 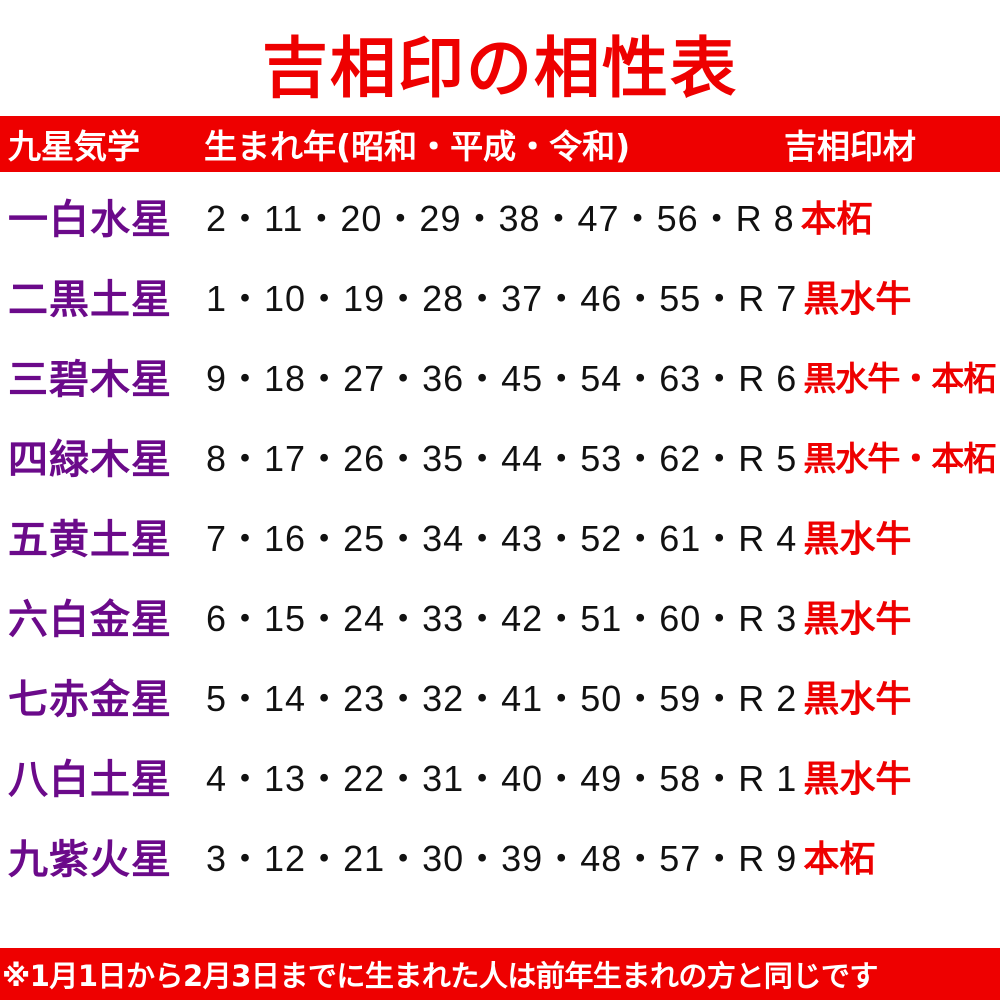 I want to click on table-row: 一白水星 2・11・20・29・38・47・56・R 8 本柘, so click(x=500, y=216).